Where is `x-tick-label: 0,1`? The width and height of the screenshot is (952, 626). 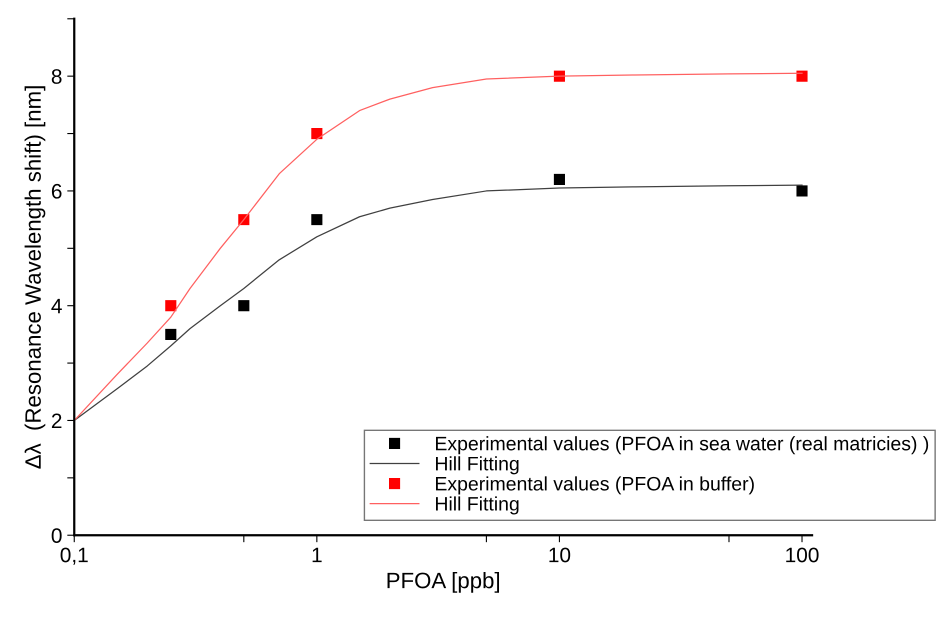
x-tick-label: 0,1 is located at coordinates (74, 556).